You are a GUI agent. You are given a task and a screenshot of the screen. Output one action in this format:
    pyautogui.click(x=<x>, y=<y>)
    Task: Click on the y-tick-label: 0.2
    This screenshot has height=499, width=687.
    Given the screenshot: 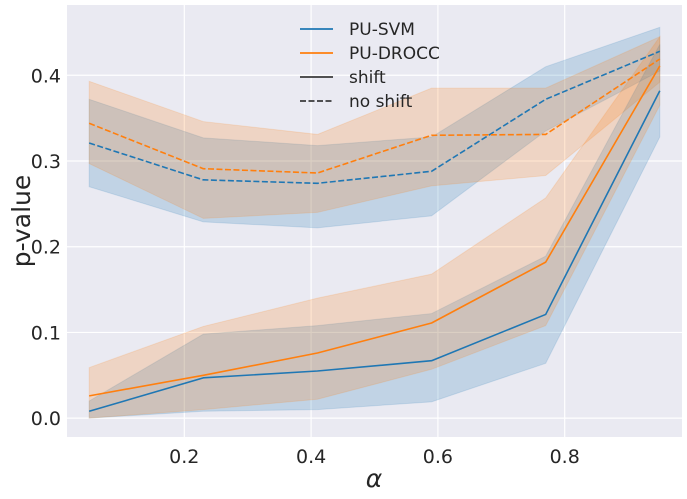 What is the action you would take?
    pyautogui.click(x=46, y=248)
    